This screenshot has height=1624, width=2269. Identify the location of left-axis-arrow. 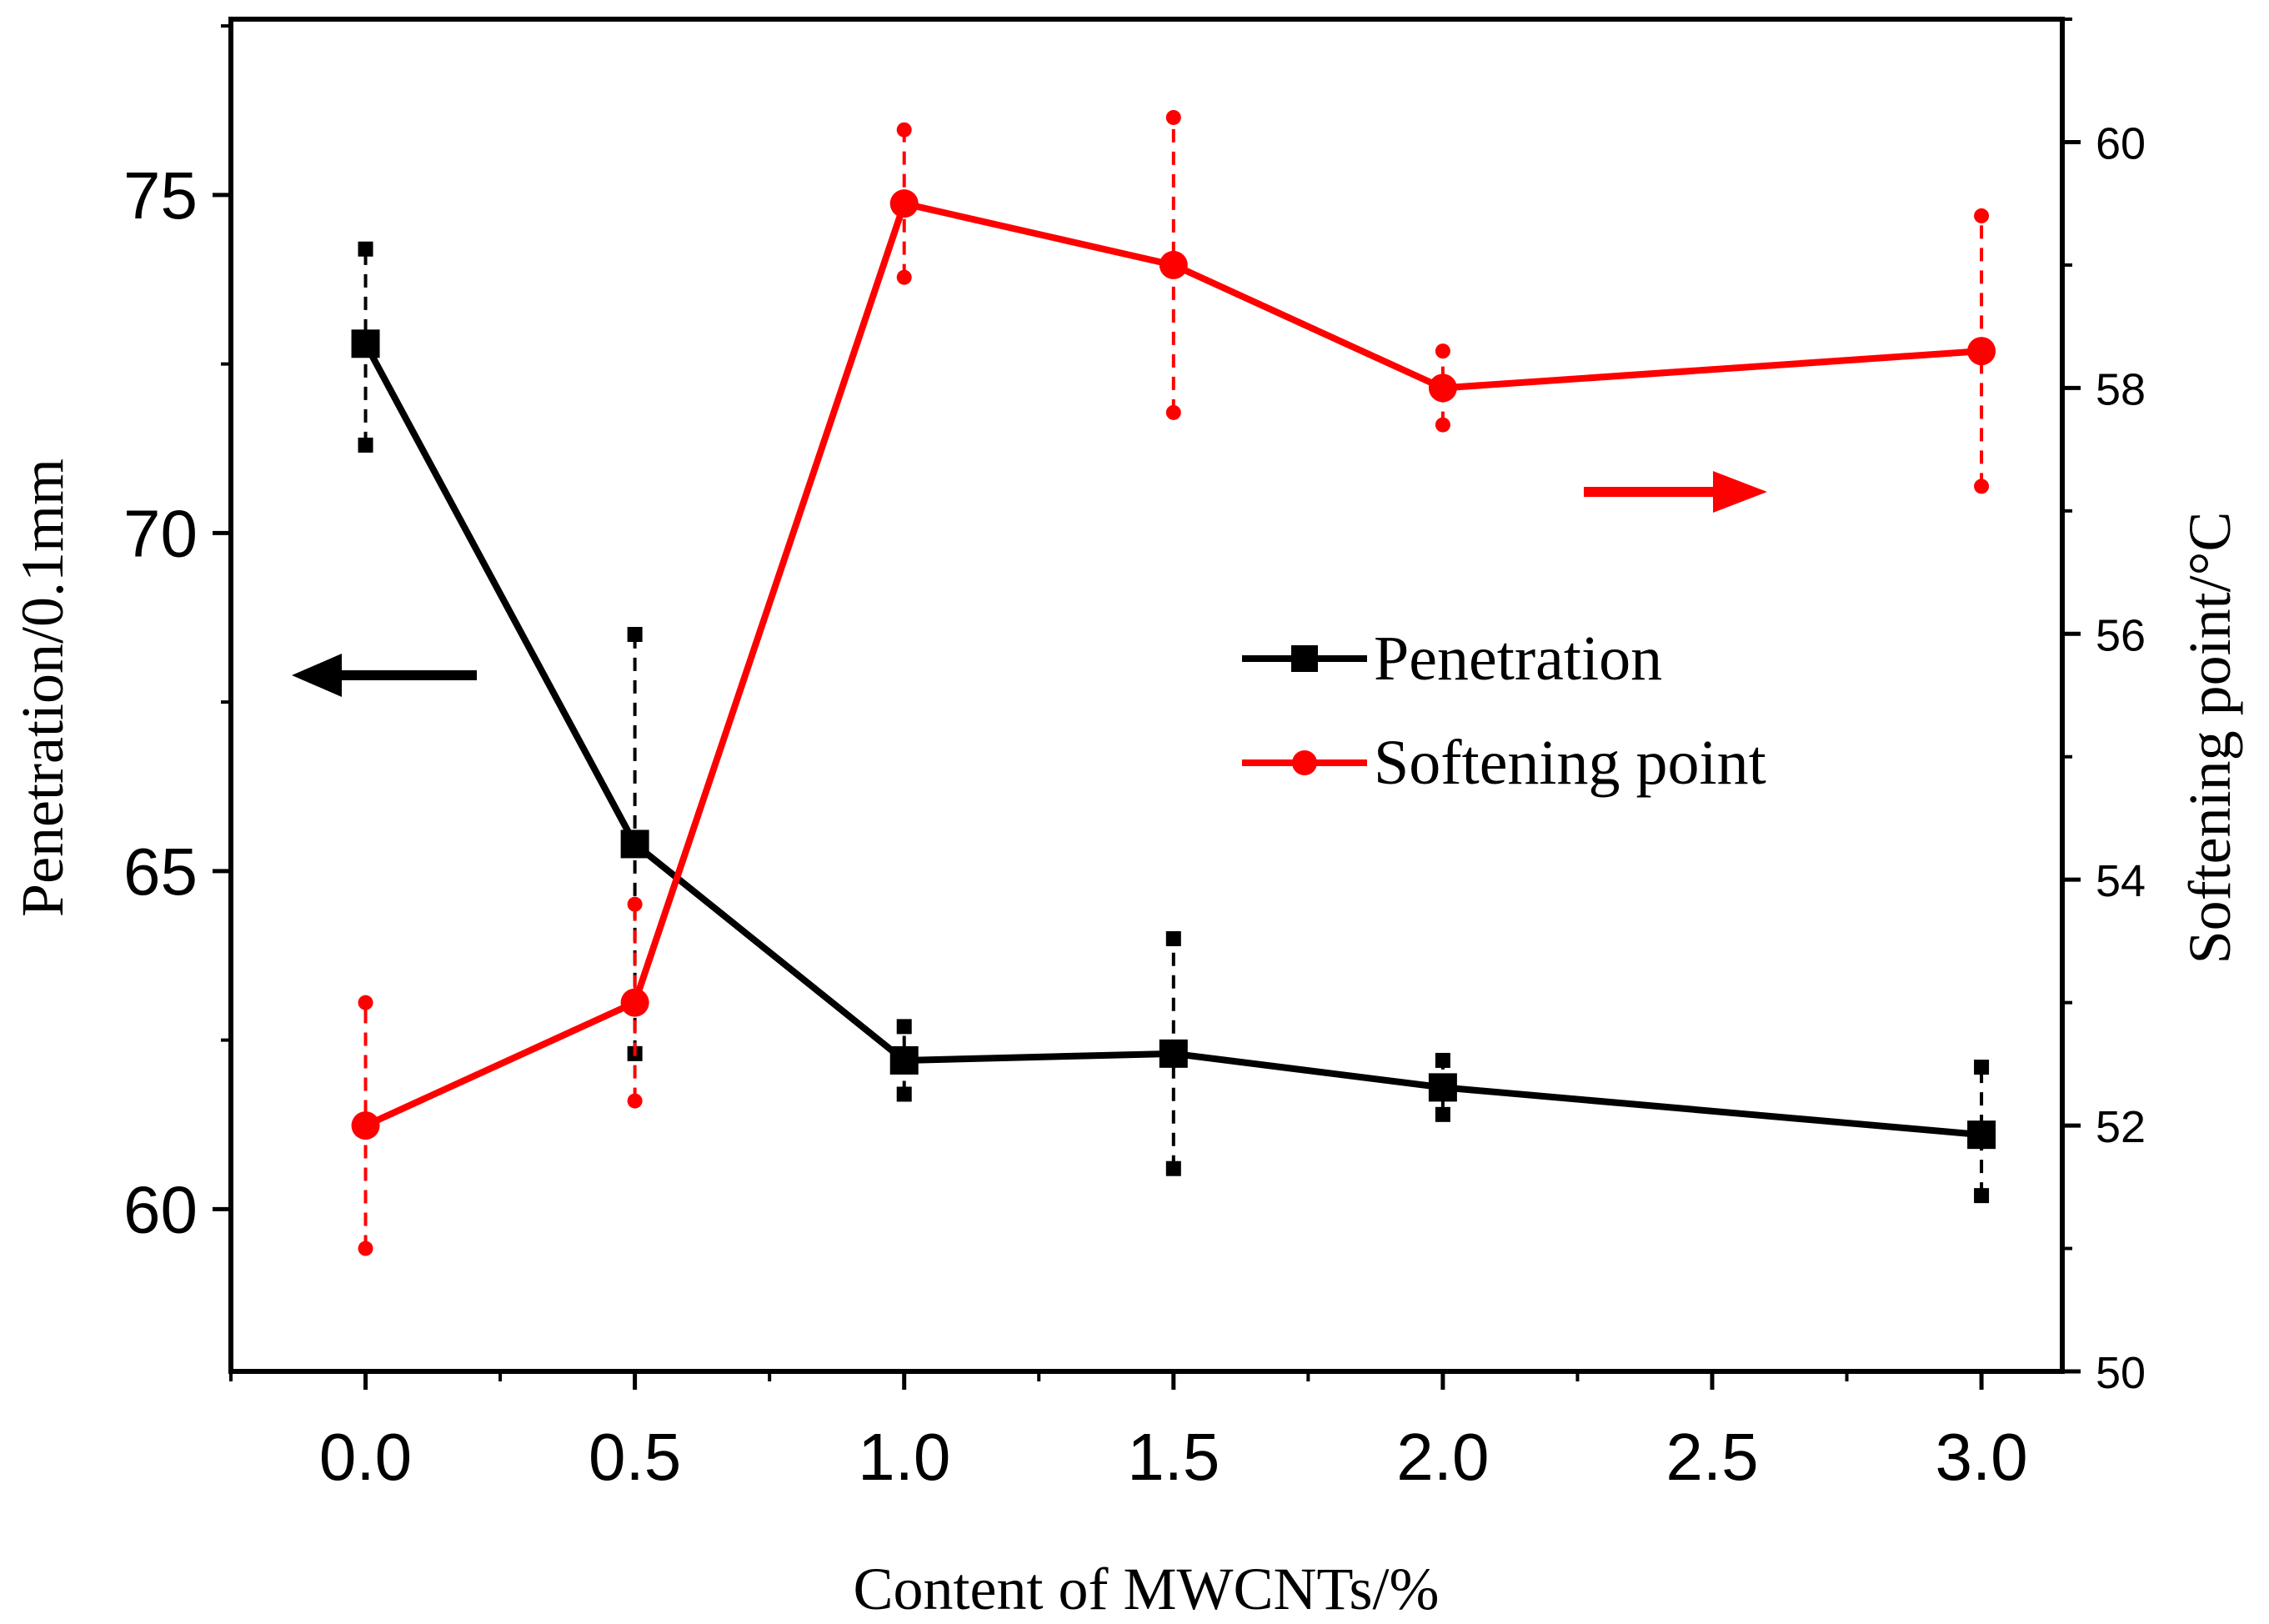
(385, 675).